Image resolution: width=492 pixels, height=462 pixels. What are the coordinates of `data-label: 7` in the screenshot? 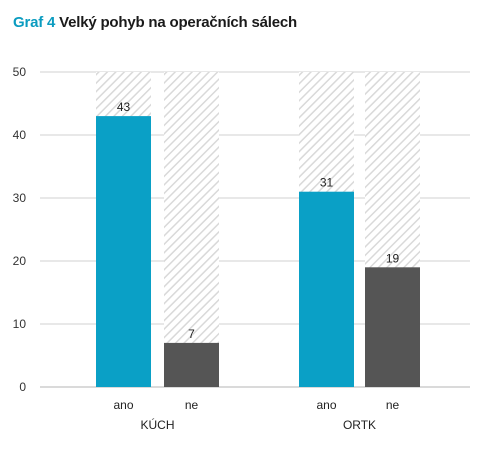 It's located at (191, 334).